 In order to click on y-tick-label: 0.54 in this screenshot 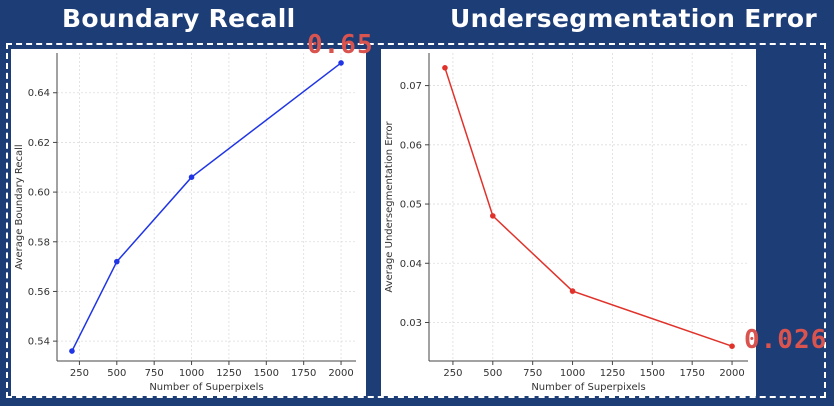, I will do `click(39, 342)`.